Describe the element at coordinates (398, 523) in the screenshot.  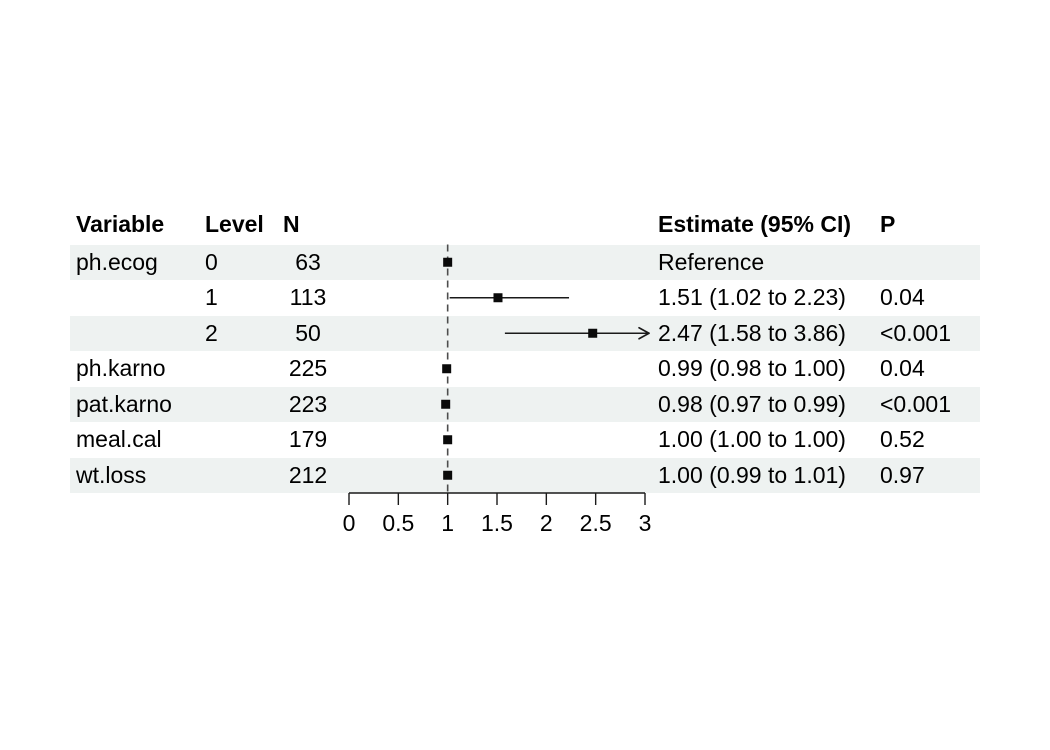
I see `x-axis-tick-label: 0.5` at that location.